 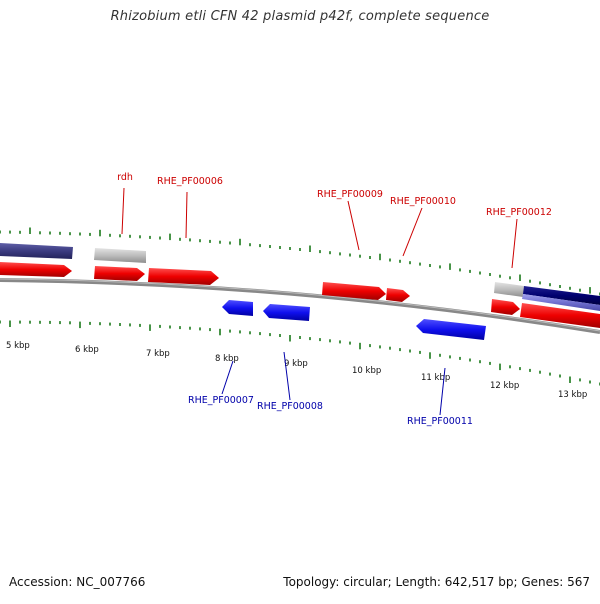 I want to click on inner-tick-ring, so click(x=300, y=353).